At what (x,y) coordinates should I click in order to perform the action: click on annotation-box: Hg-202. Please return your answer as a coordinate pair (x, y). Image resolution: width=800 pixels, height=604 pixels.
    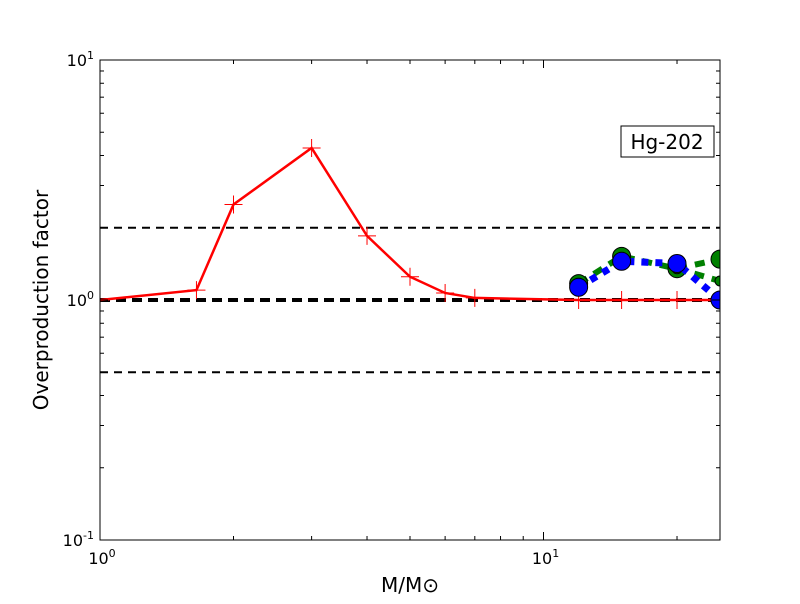
    Looking at the image, I should click on (667, 141).